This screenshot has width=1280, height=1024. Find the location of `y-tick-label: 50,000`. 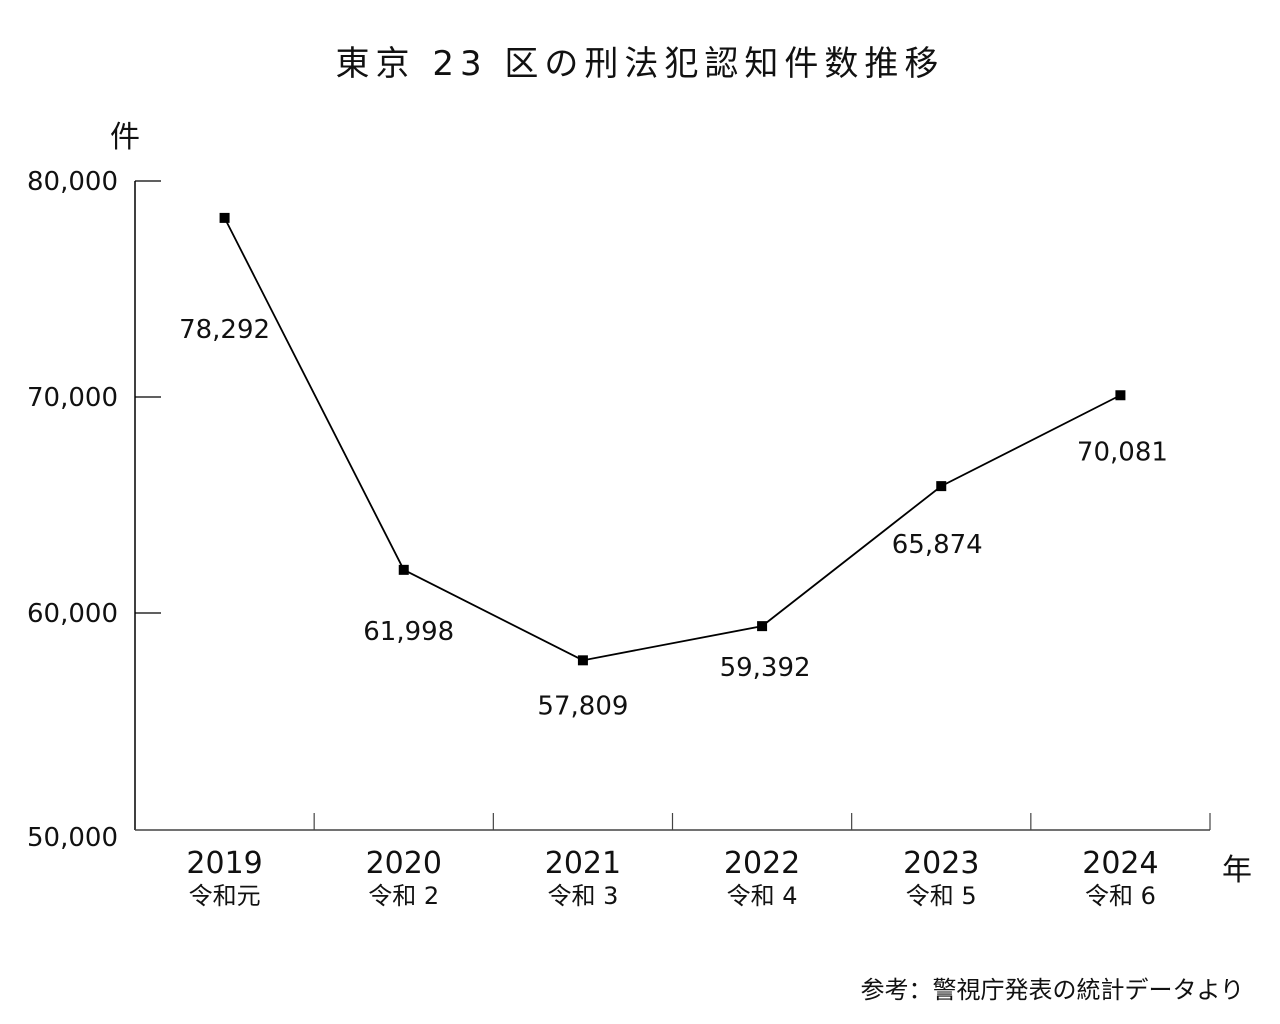

y-tick-label: 50,000 is located at coordinates (72, 838).